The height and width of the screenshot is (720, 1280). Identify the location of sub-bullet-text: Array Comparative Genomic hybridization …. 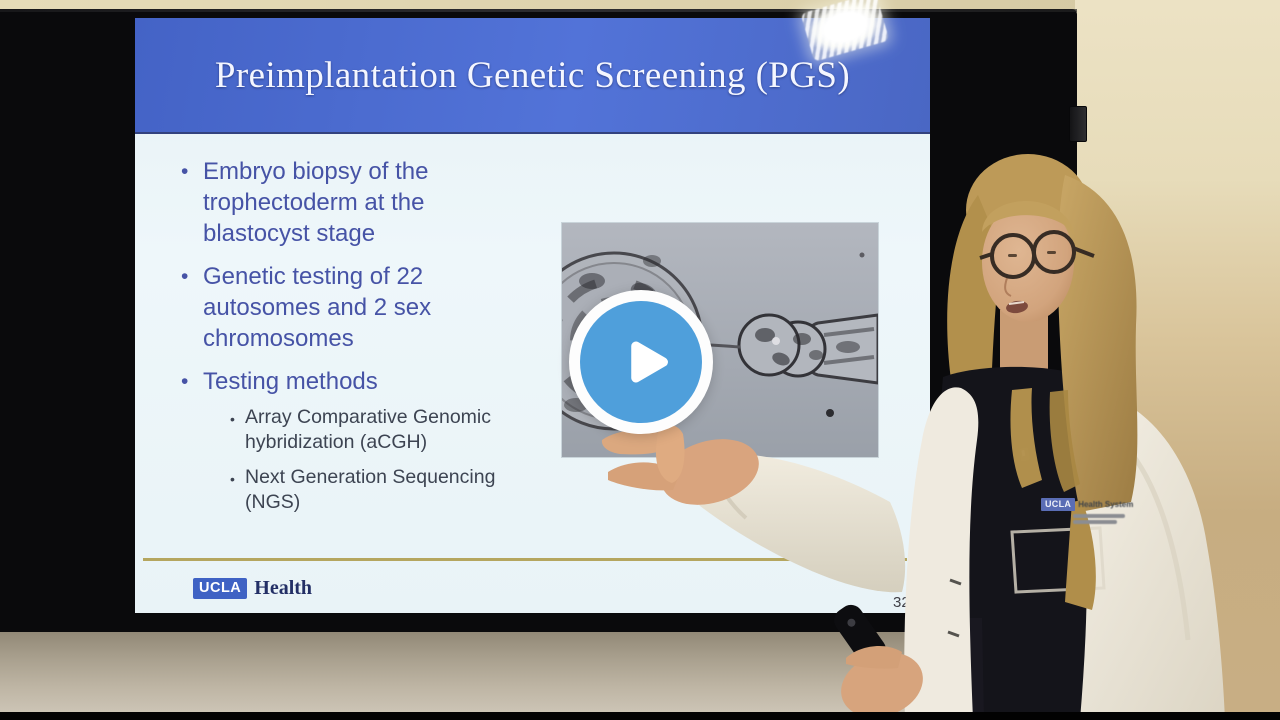
(368, 429).